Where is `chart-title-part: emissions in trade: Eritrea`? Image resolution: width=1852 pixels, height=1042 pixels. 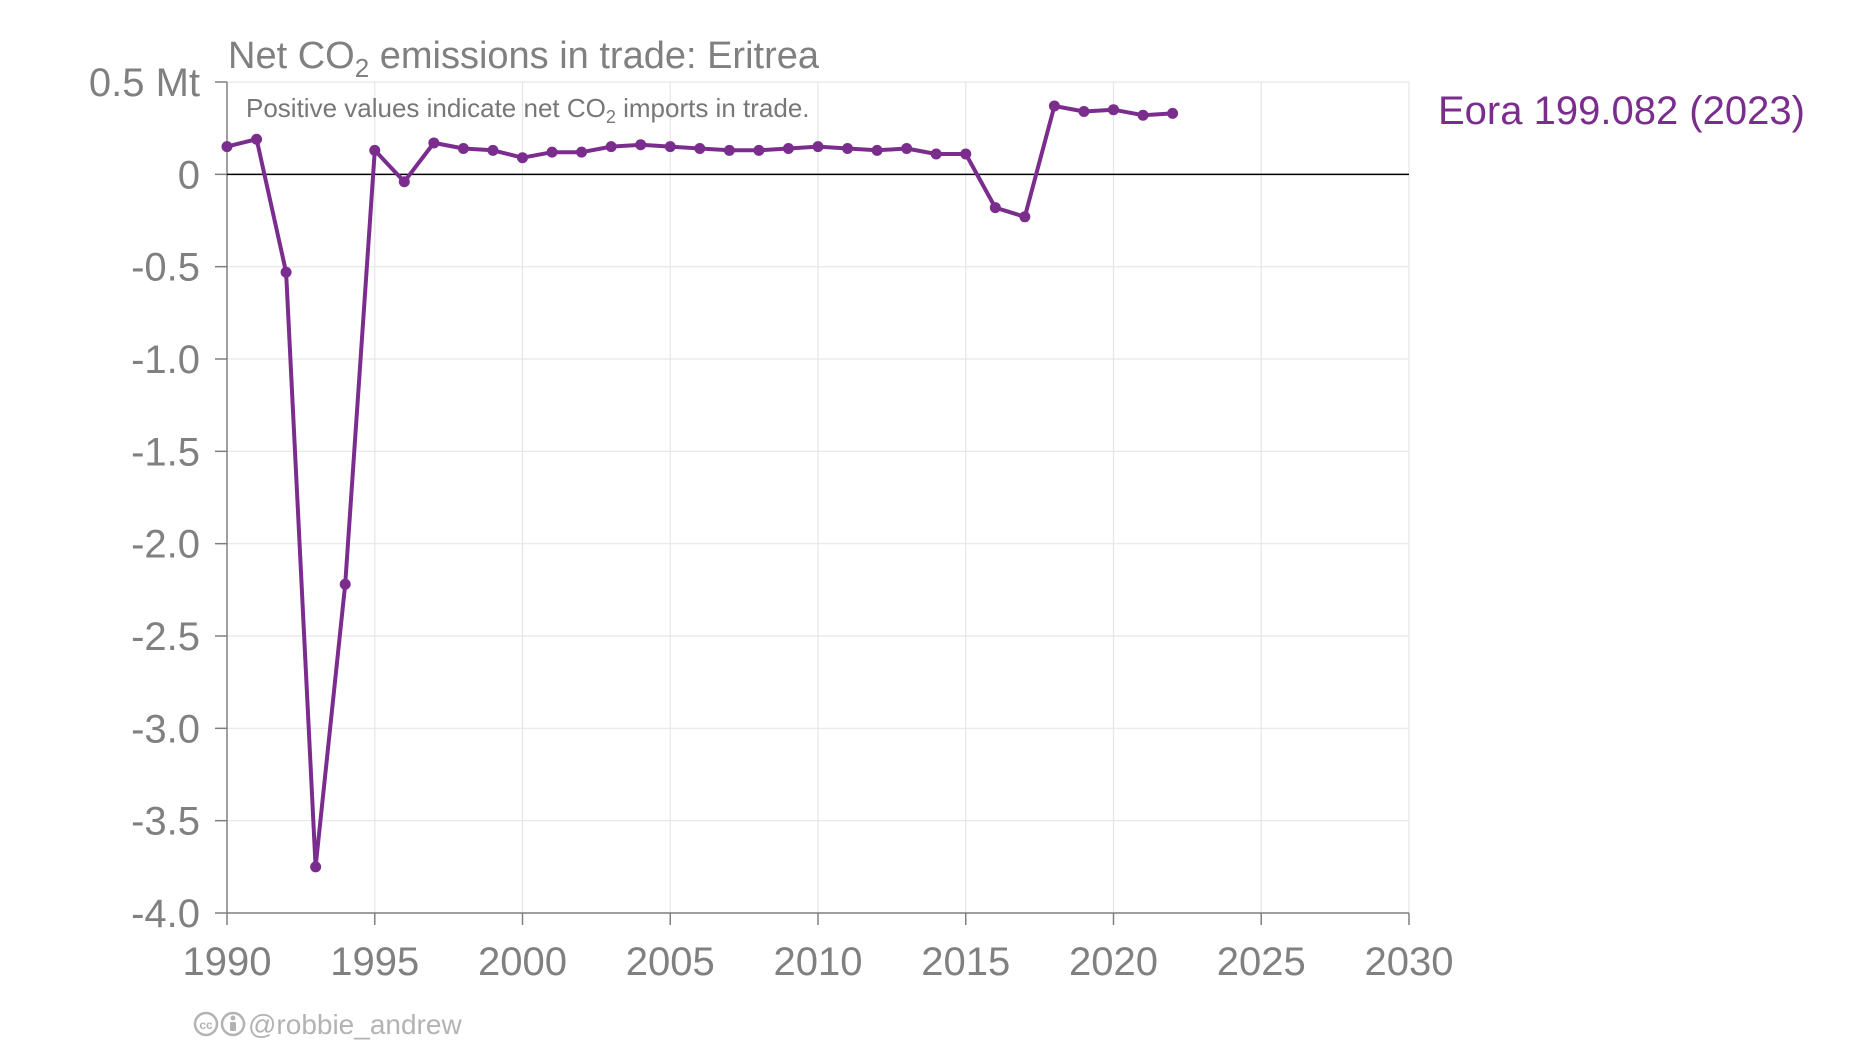 chart-title-part: emissions in trade: Eritrea is located at coordinates (594, 56).